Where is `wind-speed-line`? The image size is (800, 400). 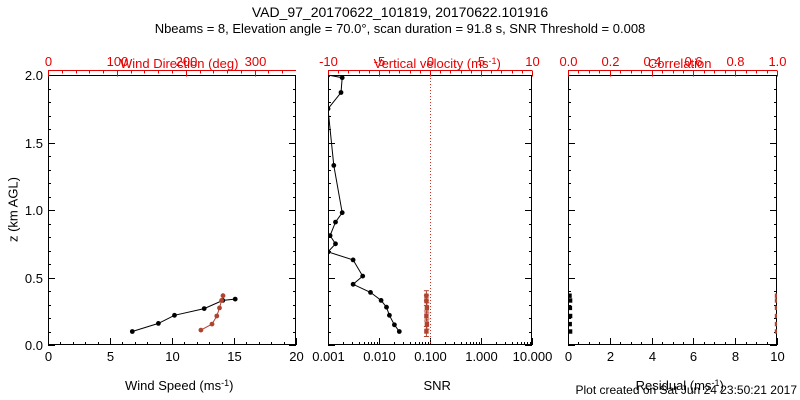 wind-speed-line is located at coordinates (184, 315).